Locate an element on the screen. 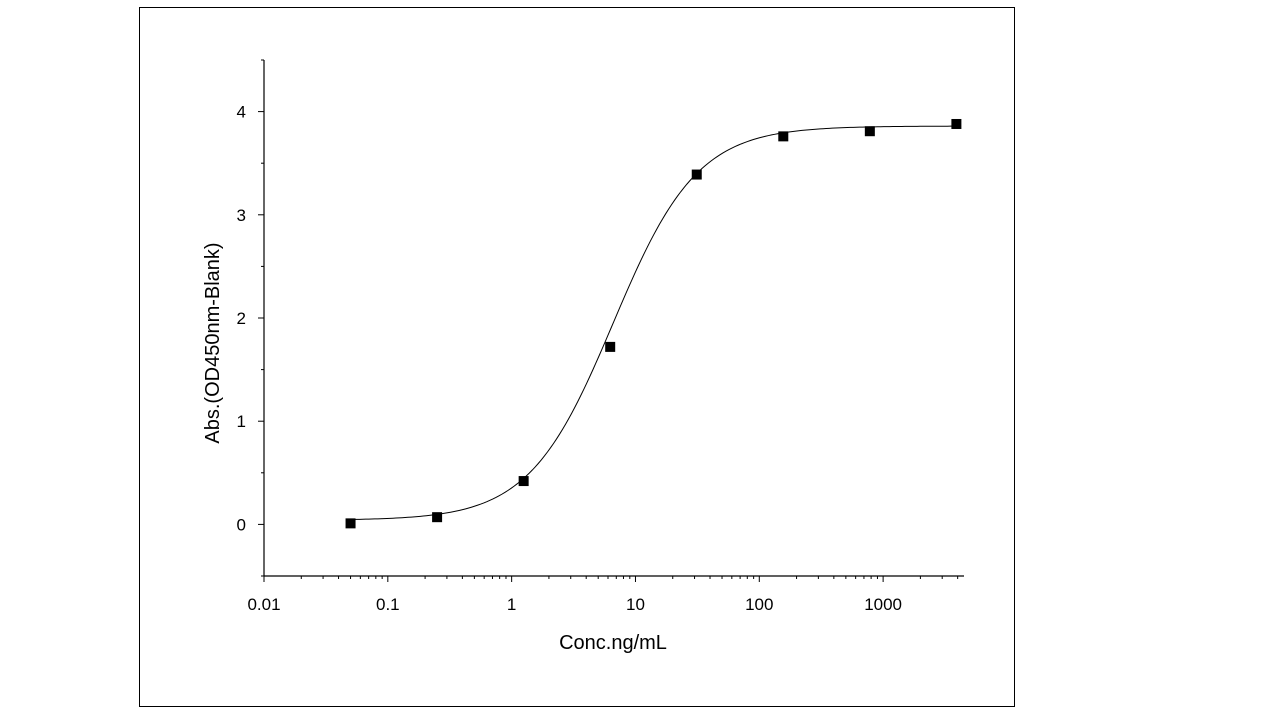  y-axis-title: Abs.(OD450nm-Blank) is located at coordinates (213, 342).